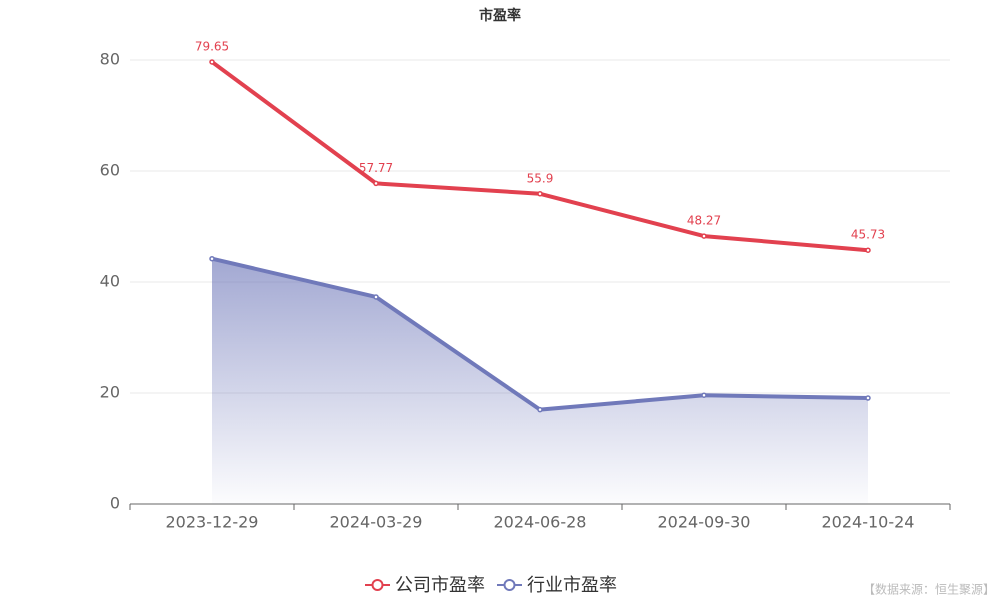  I want to click on legend-label: 公司市盈率, so click(440, 585).